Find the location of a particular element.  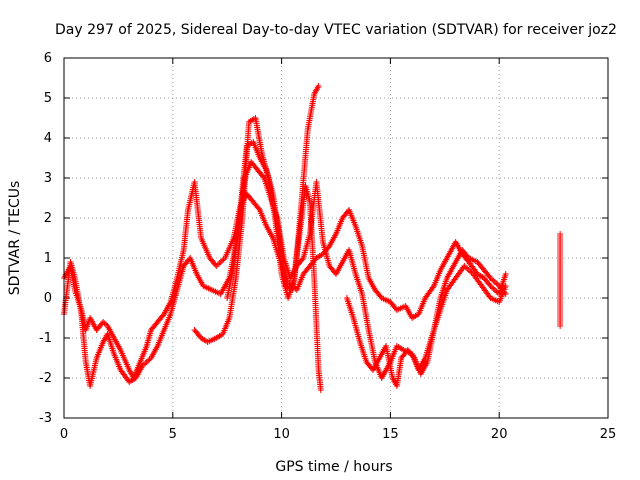

y-tick-label: 2 is located at coordinates (48, 218).